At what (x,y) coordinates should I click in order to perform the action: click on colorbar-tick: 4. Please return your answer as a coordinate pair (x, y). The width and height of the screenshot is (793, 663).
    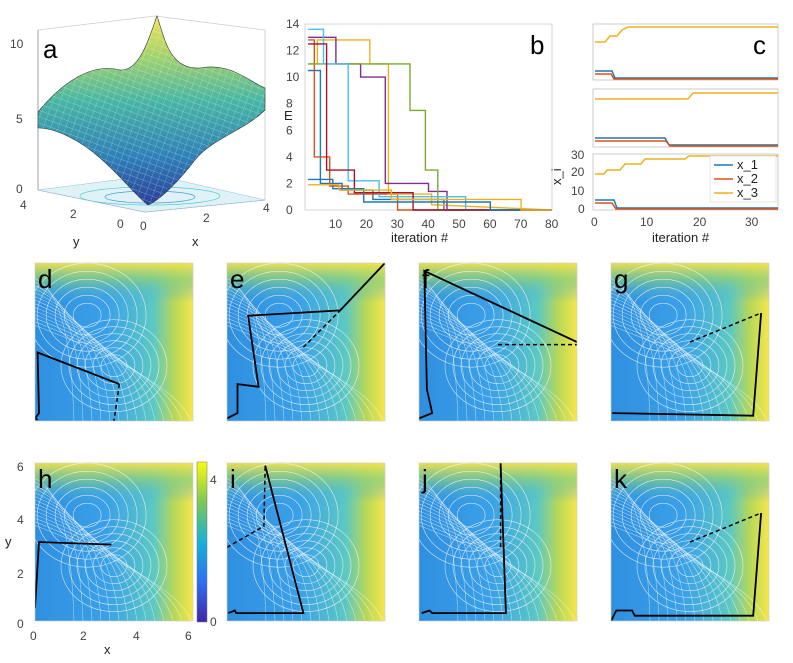
    Looking at the image, I should click on (213, 480).